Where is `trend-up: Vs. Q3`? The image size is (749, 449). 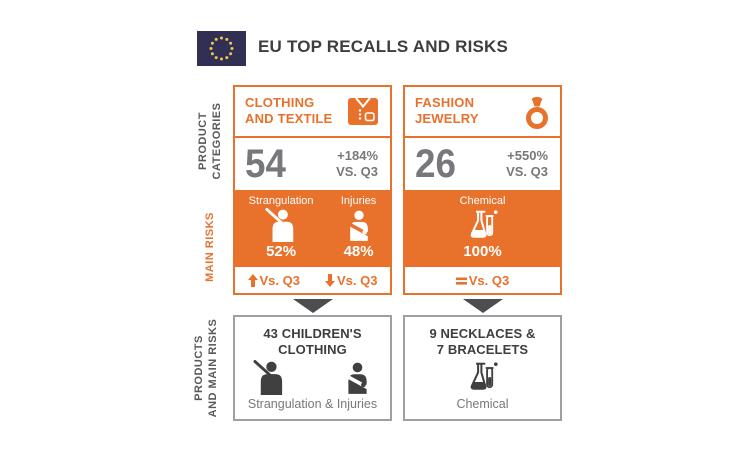 trend-up: Vs. Q3 is located at coordinates (273, 280).